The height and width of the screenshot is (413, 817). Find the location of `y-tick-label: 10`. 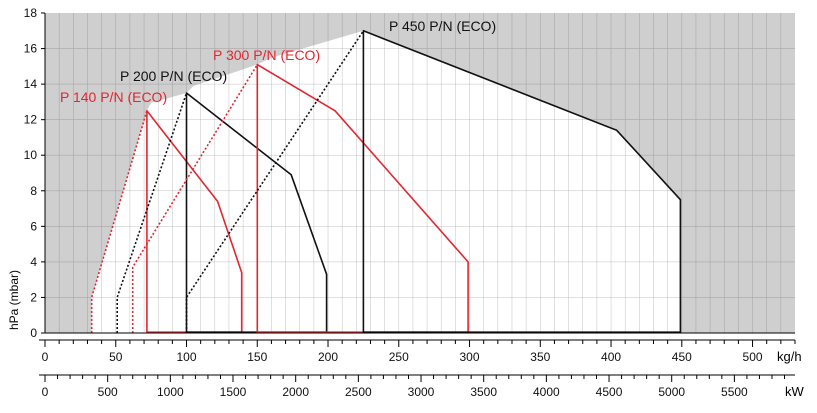

y-tick-label: 10 is located at coordinates (31, 155).